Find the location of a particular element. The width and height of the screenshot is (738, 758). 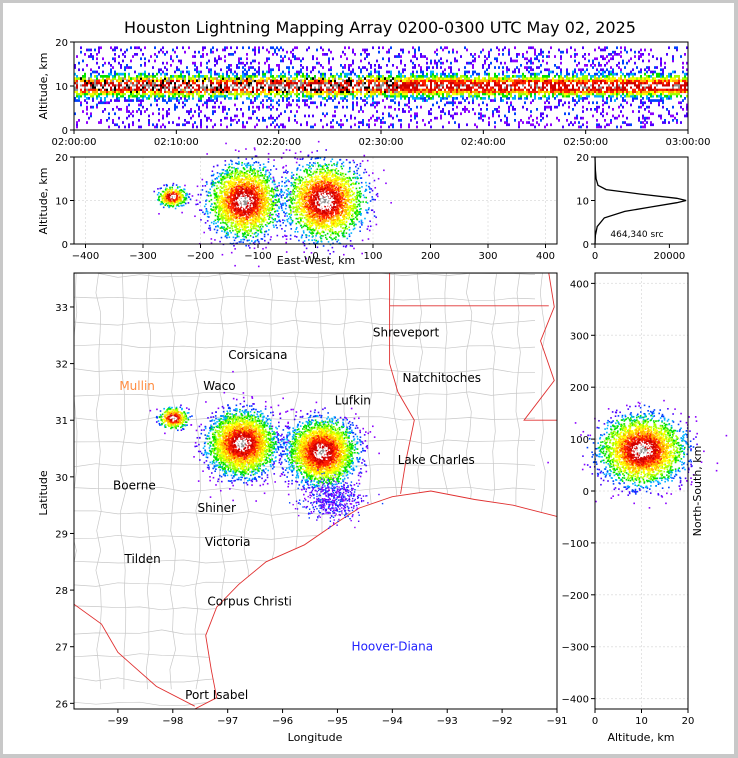

p5-ytick-label: 100 is located at coordinates (579, 440).